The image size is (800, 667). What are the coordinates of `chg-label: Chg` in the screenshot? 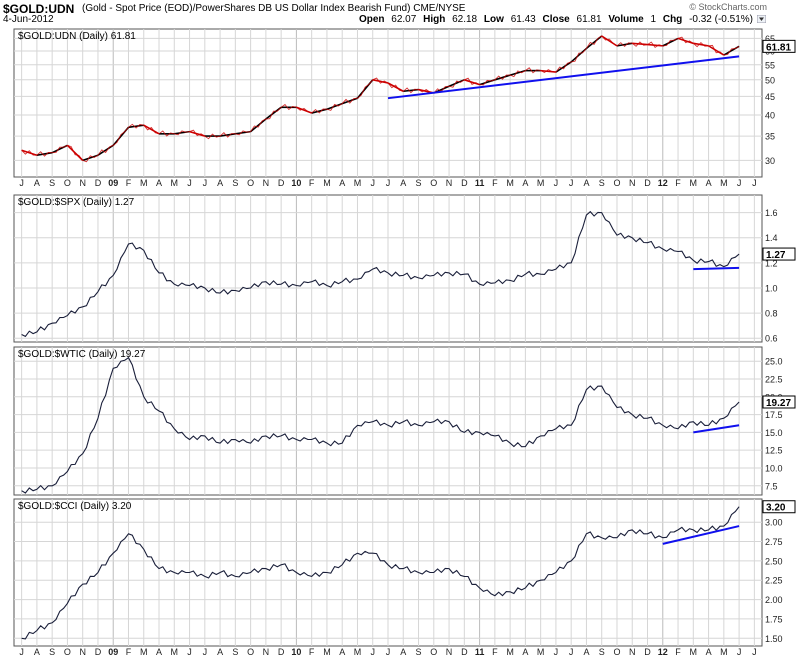 It's located at (672, 19).